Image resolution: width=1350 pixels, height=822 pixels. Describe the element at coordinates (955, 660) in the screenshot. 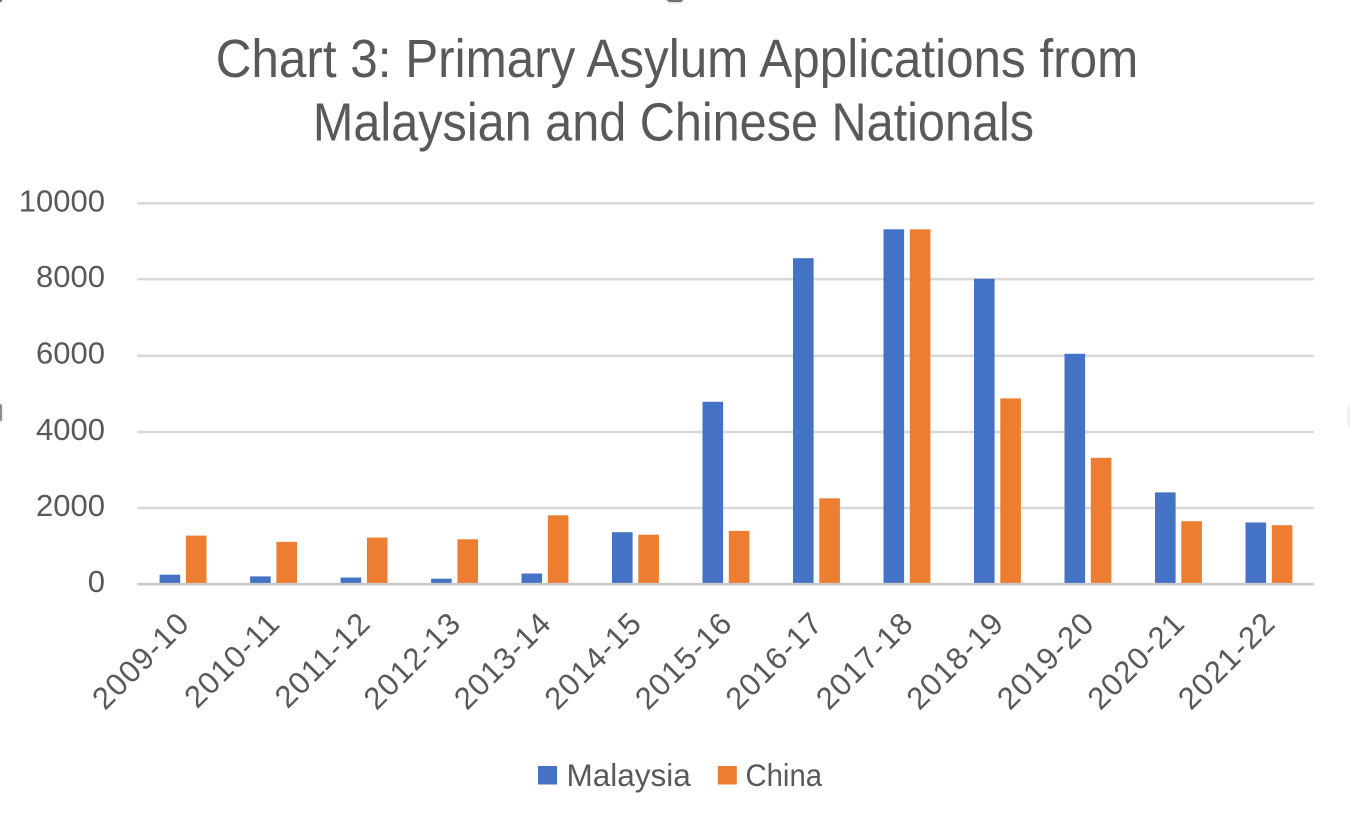

I see `svg-text: 2018-19` at that location.